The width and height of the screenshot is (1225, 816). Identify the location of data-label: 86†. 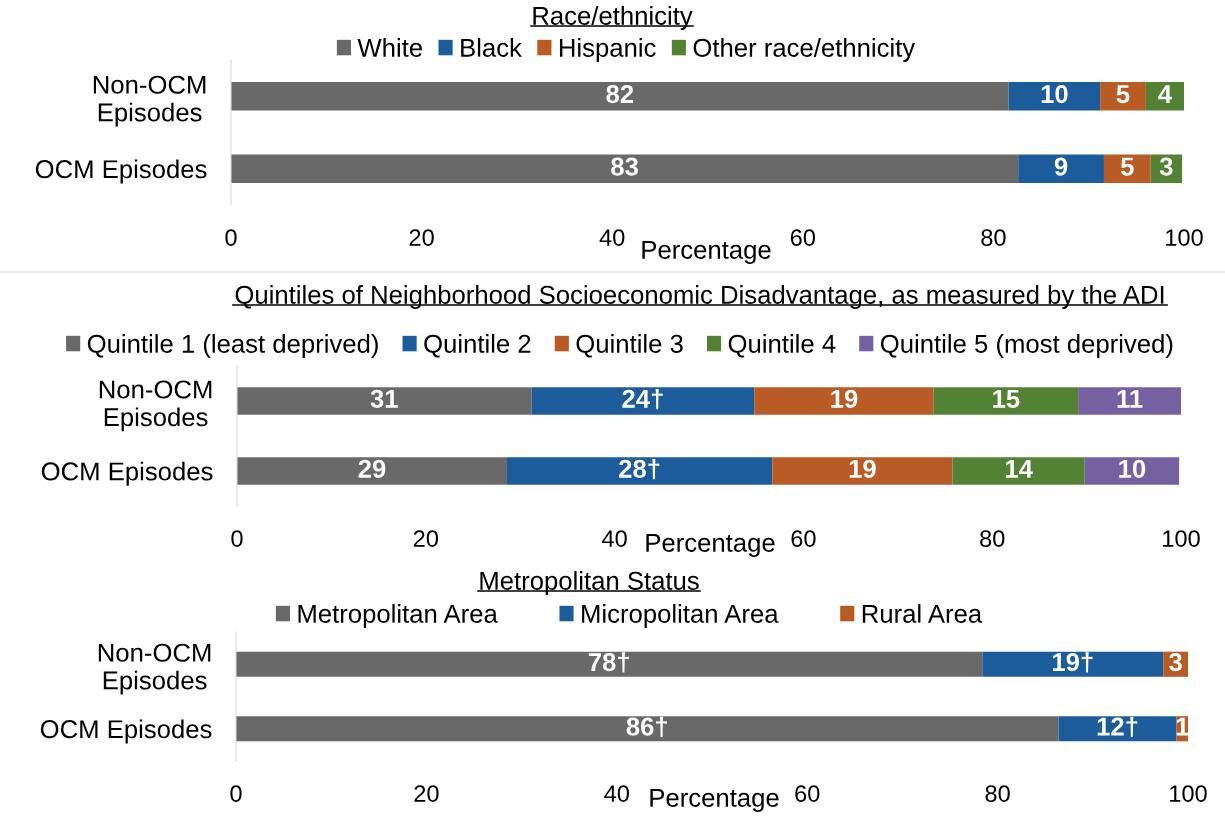
(646, 727).